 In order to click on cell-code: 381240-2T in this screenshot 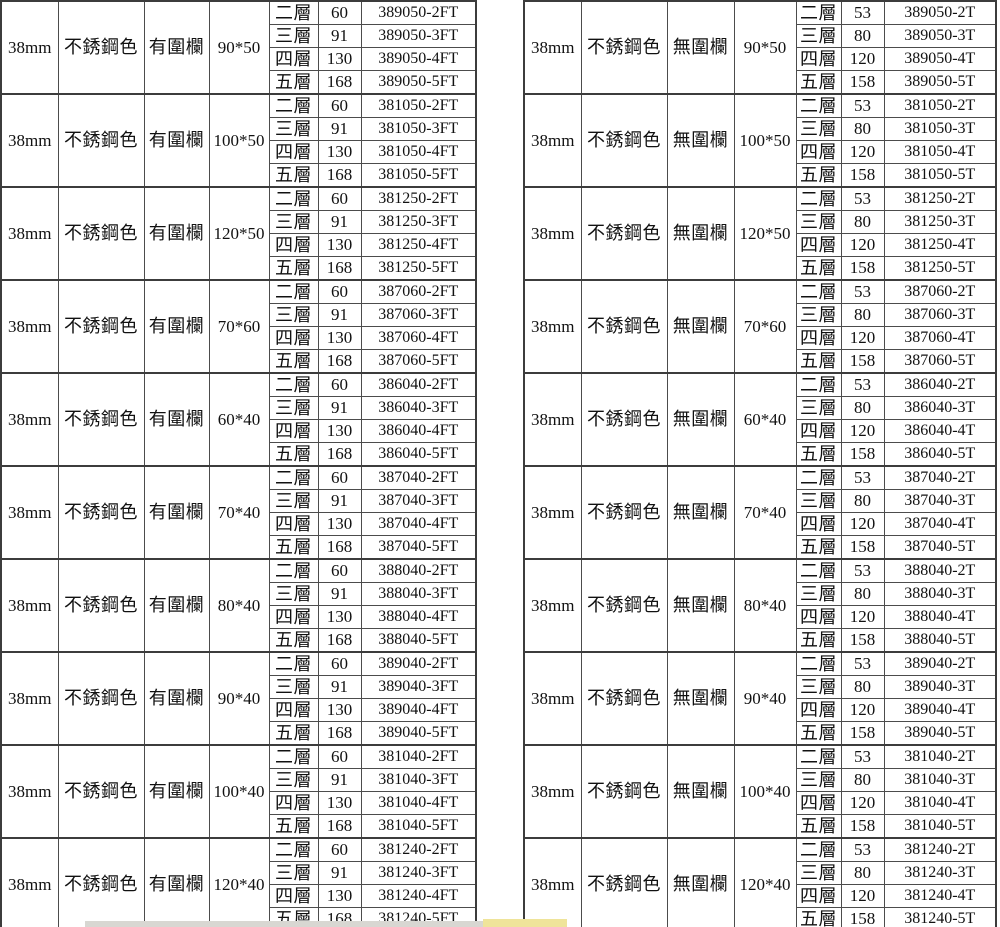, I will do `click(940, 849)`.